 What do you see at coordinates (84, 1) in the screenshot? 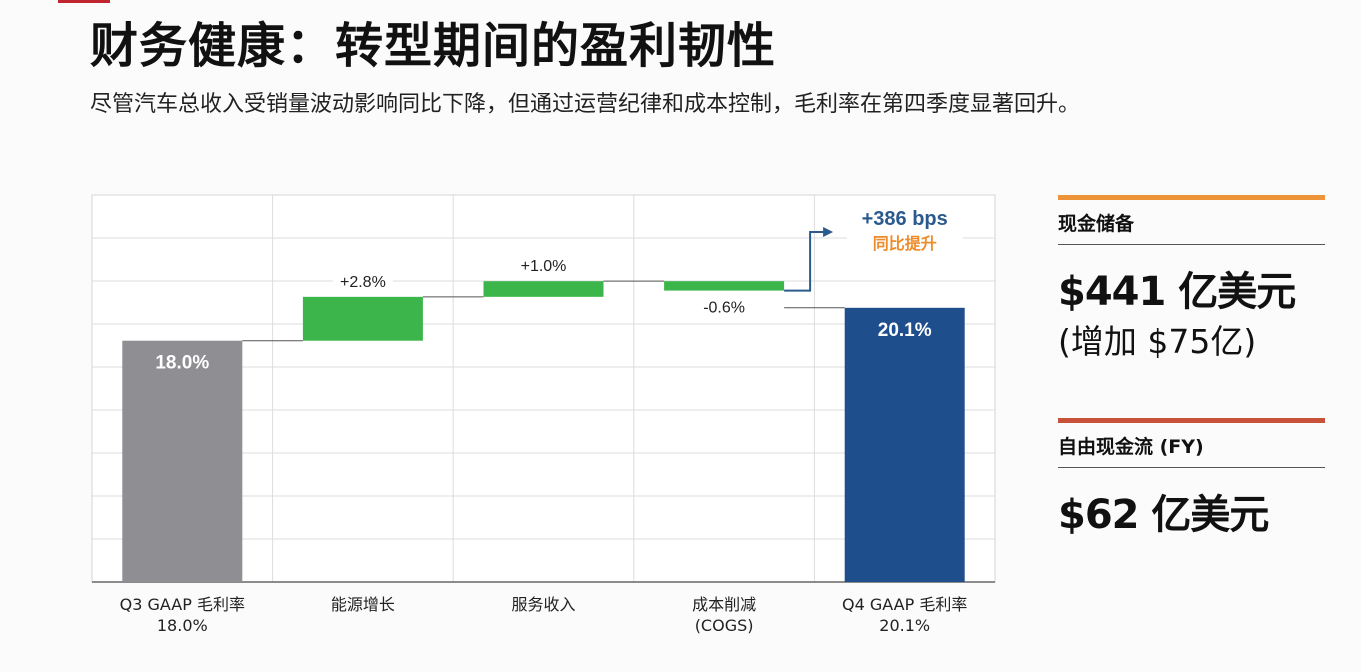
I see `brand-accent-tab` at bounding box center [84, 1].